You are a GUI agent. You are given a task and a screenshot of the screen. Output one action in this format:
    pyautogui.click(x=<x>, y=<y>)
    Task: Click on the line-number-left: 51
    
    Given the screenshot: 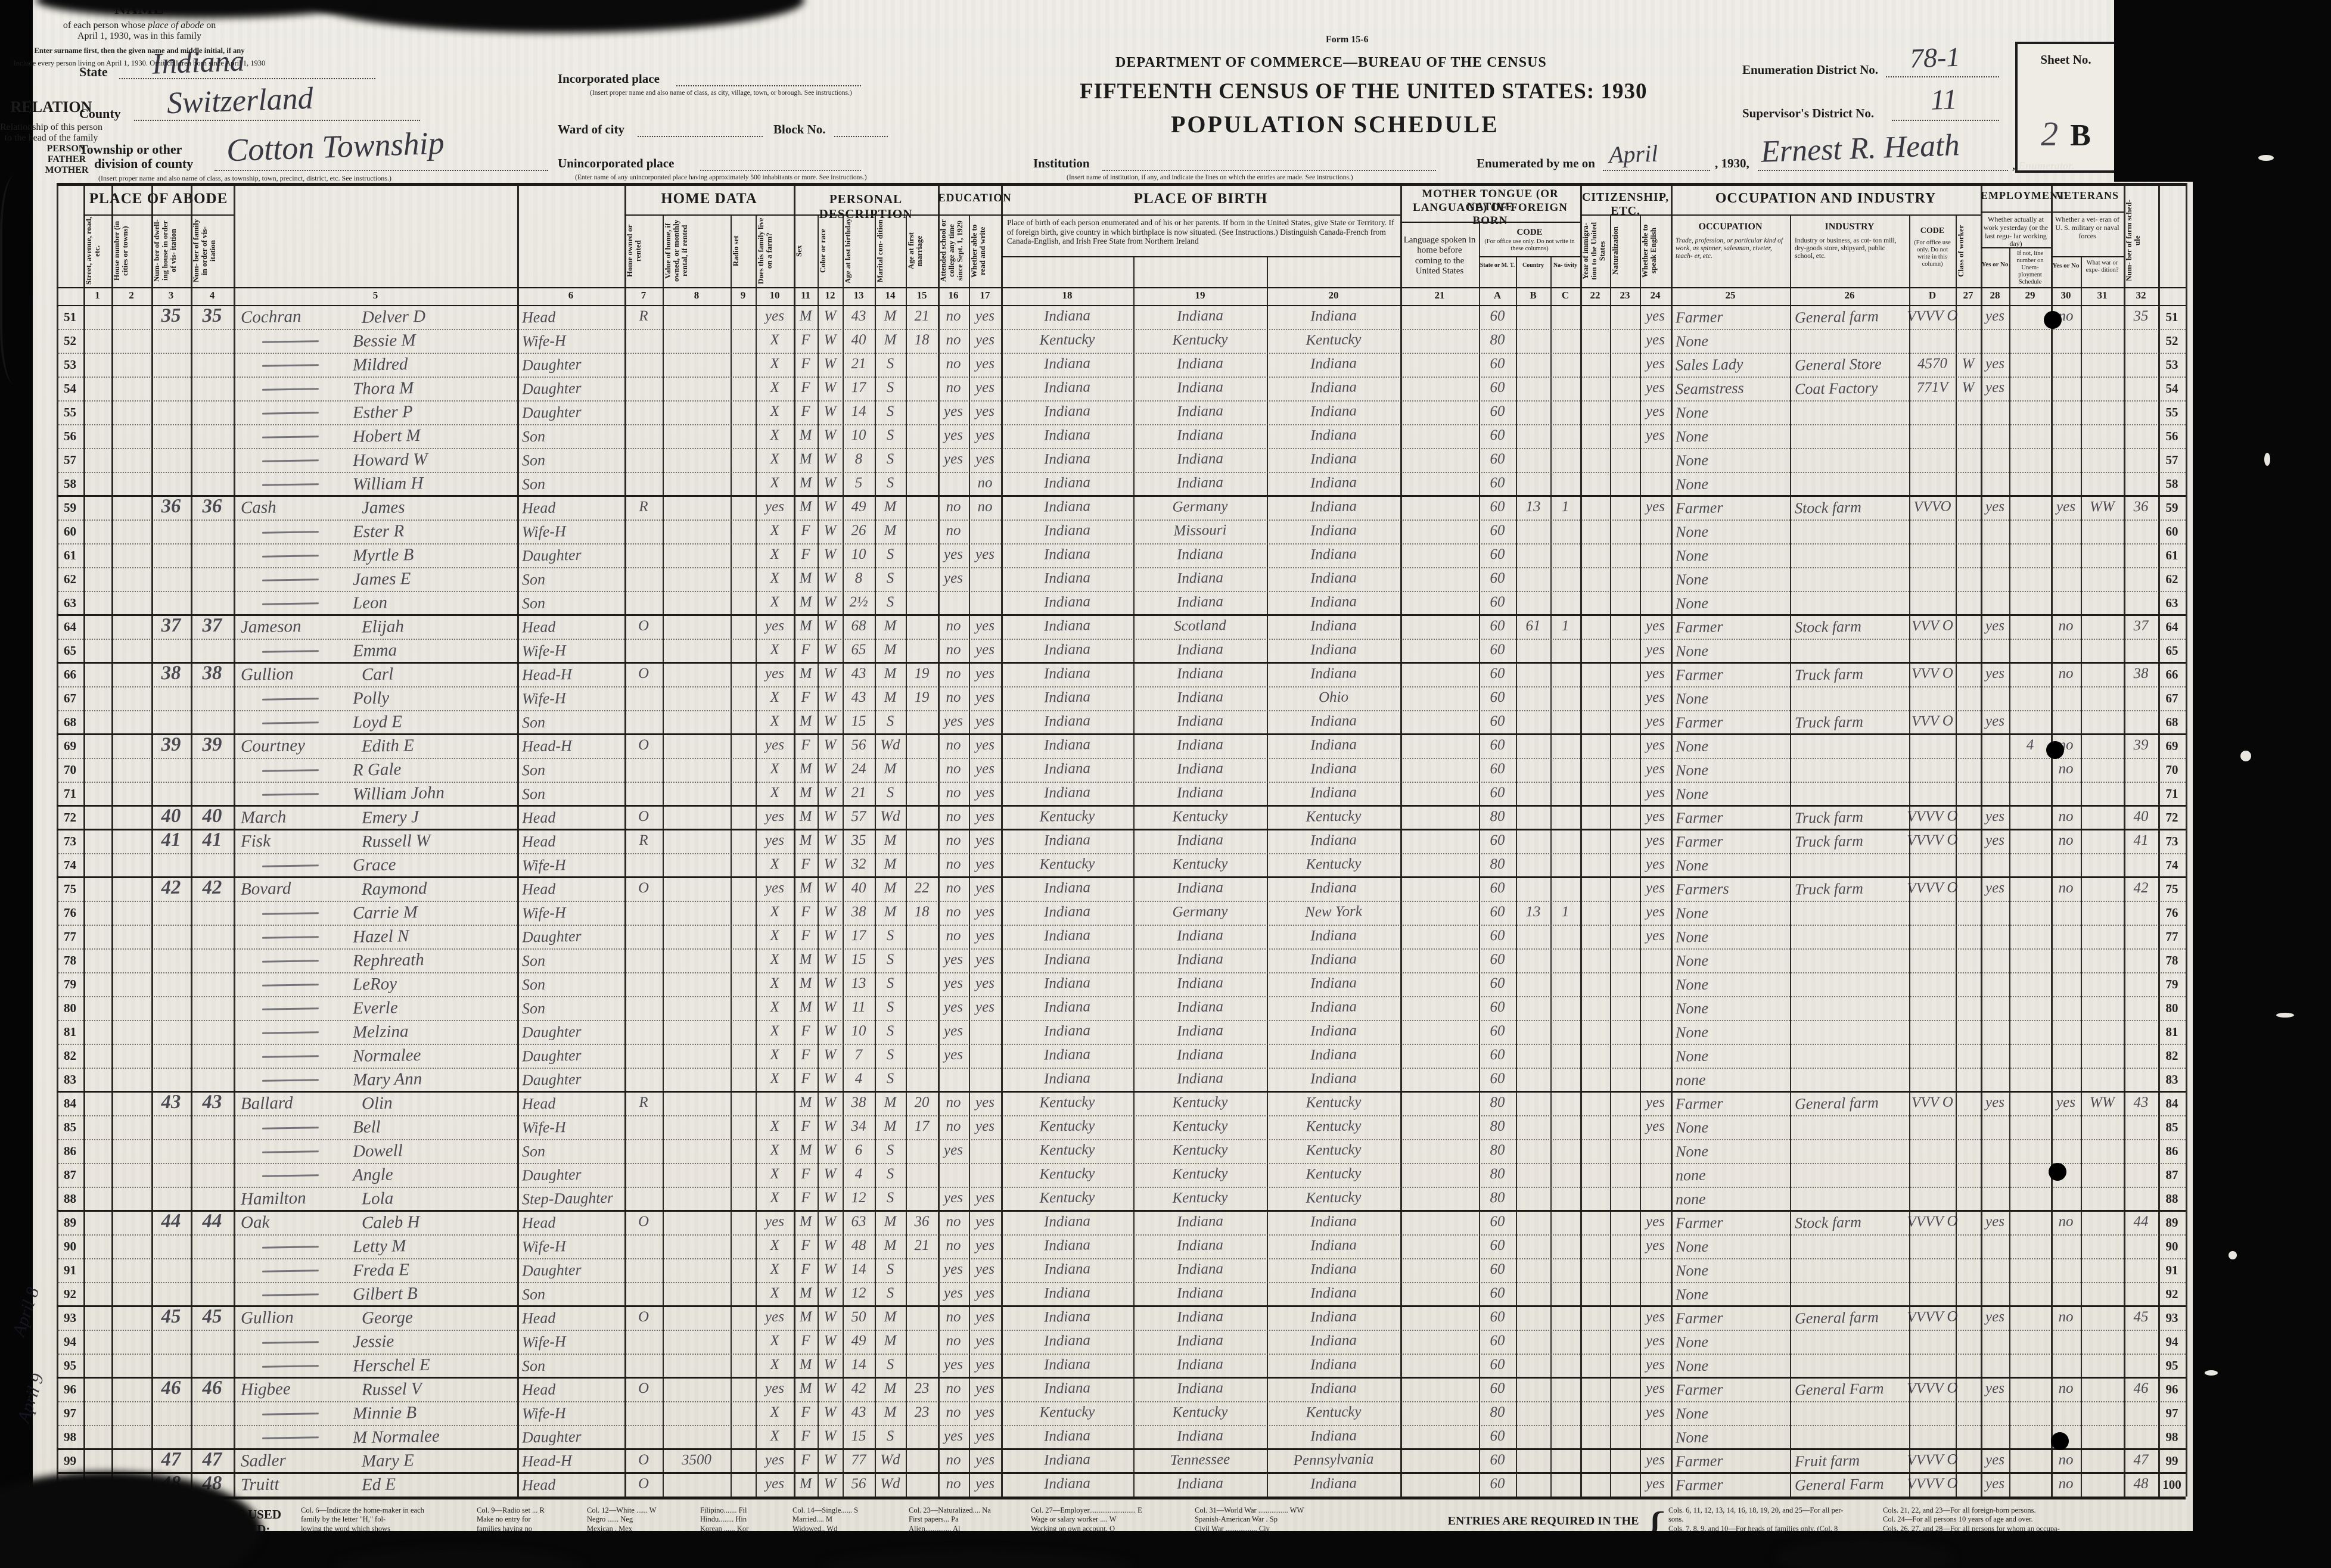 What is the action you would take?
    pyautogui.click(x=70, y=317)
    